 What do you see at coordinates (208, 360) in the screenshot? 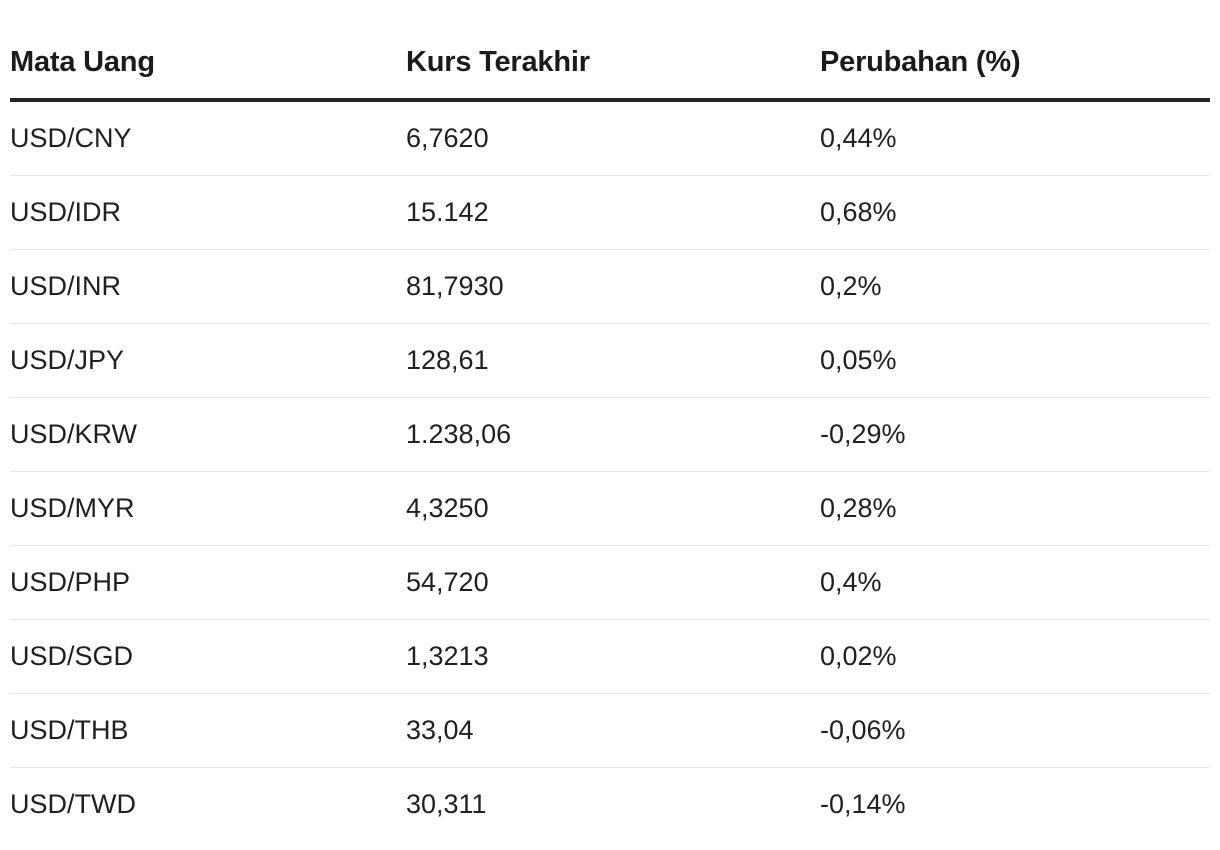
I see `currency-pair-cell: USD/JPY` at bounding box center [208, 360].